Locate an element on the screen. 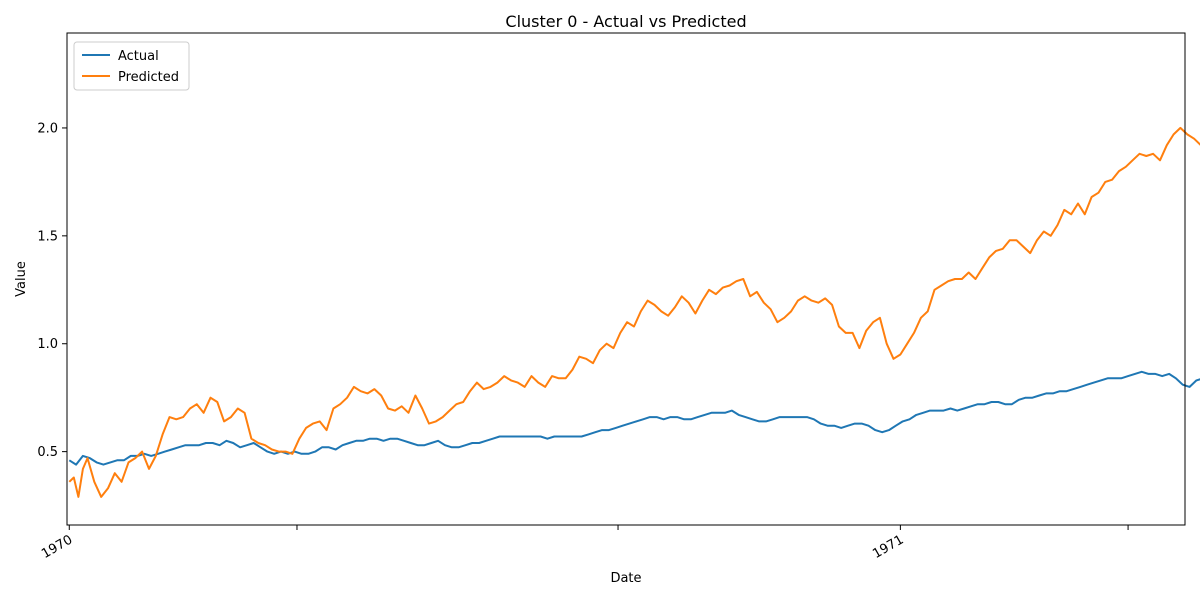  y-axis: 0.5 1.0 1.5 2.0 is located at coordinates (52, 290).